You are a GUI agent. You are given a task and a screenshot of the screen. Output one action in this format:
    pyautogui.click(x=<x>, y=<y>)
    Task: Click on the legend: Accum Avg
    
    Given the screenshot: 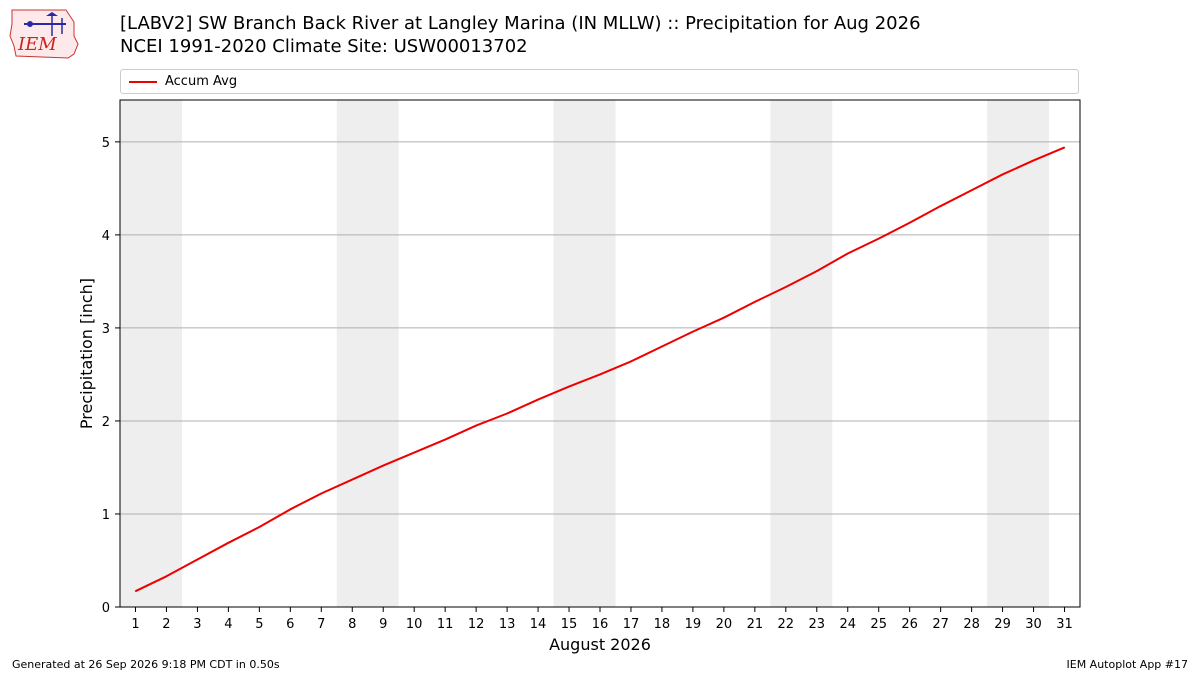 What is the action you would take?
    pyautogui.click(x=599, y=81)
    